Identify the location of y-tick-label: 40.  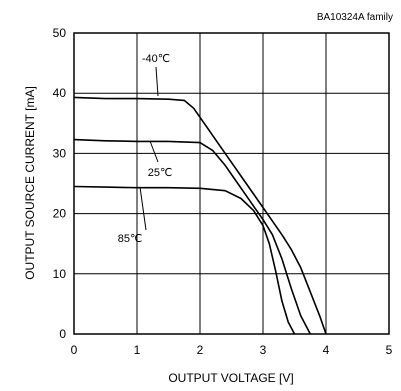
(60, 93).